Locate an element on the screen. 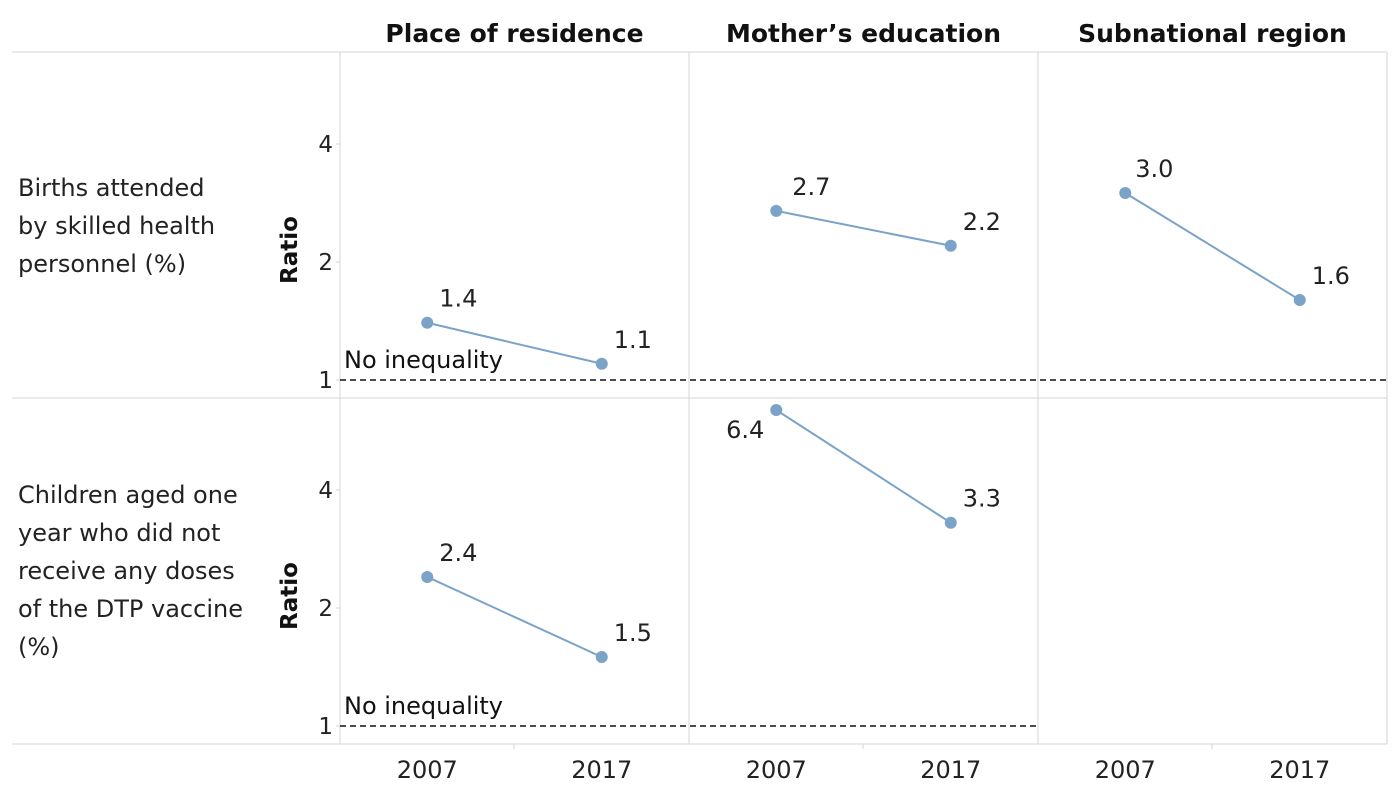 The image size is (1400, 800). y-axes: Ratio 1 2 4 Ratio 1 2 4 is located at coordinates (308, 436).